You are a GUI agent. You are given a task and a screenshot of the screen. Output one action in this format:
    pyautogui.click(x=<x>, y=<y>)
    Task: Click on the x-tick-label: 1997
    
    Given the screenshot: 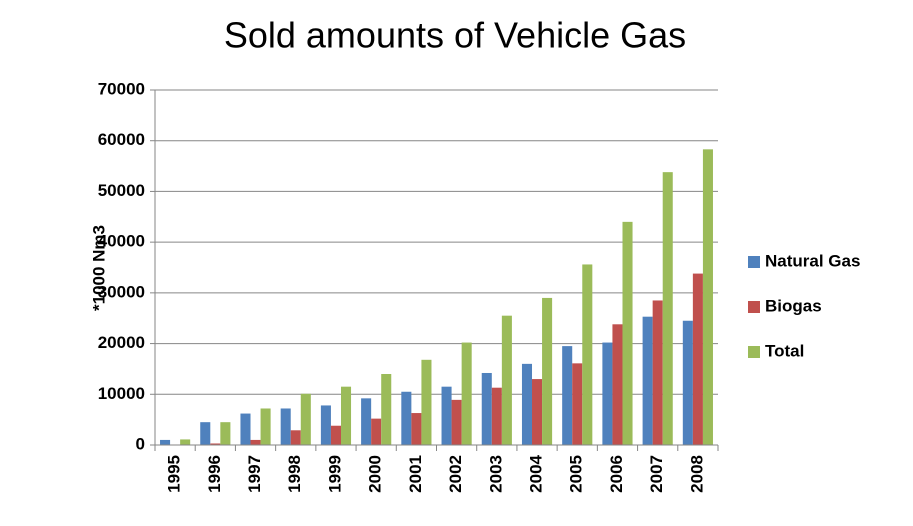 What is the action you would take?
    pyautogui.click(x=254, y=474)
    